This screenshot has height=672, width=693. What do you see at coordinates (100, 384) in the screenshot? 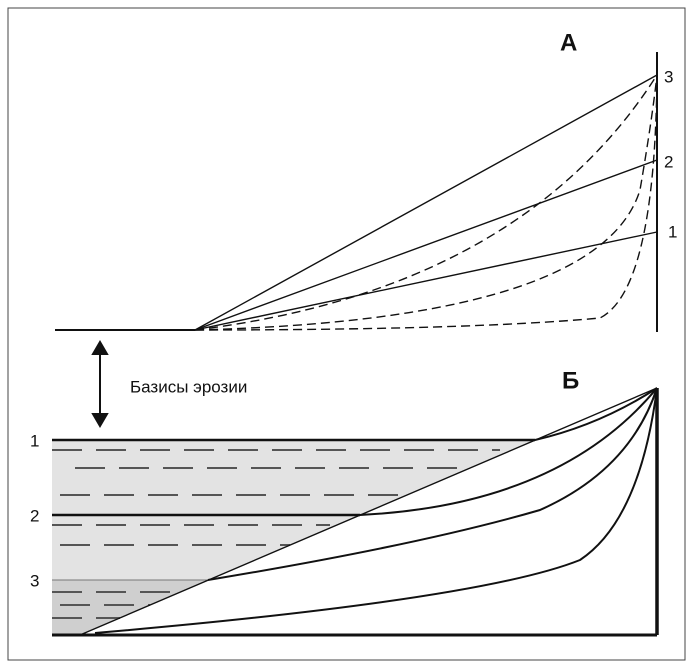
I see `arrow` at bounding box center [100, 384].